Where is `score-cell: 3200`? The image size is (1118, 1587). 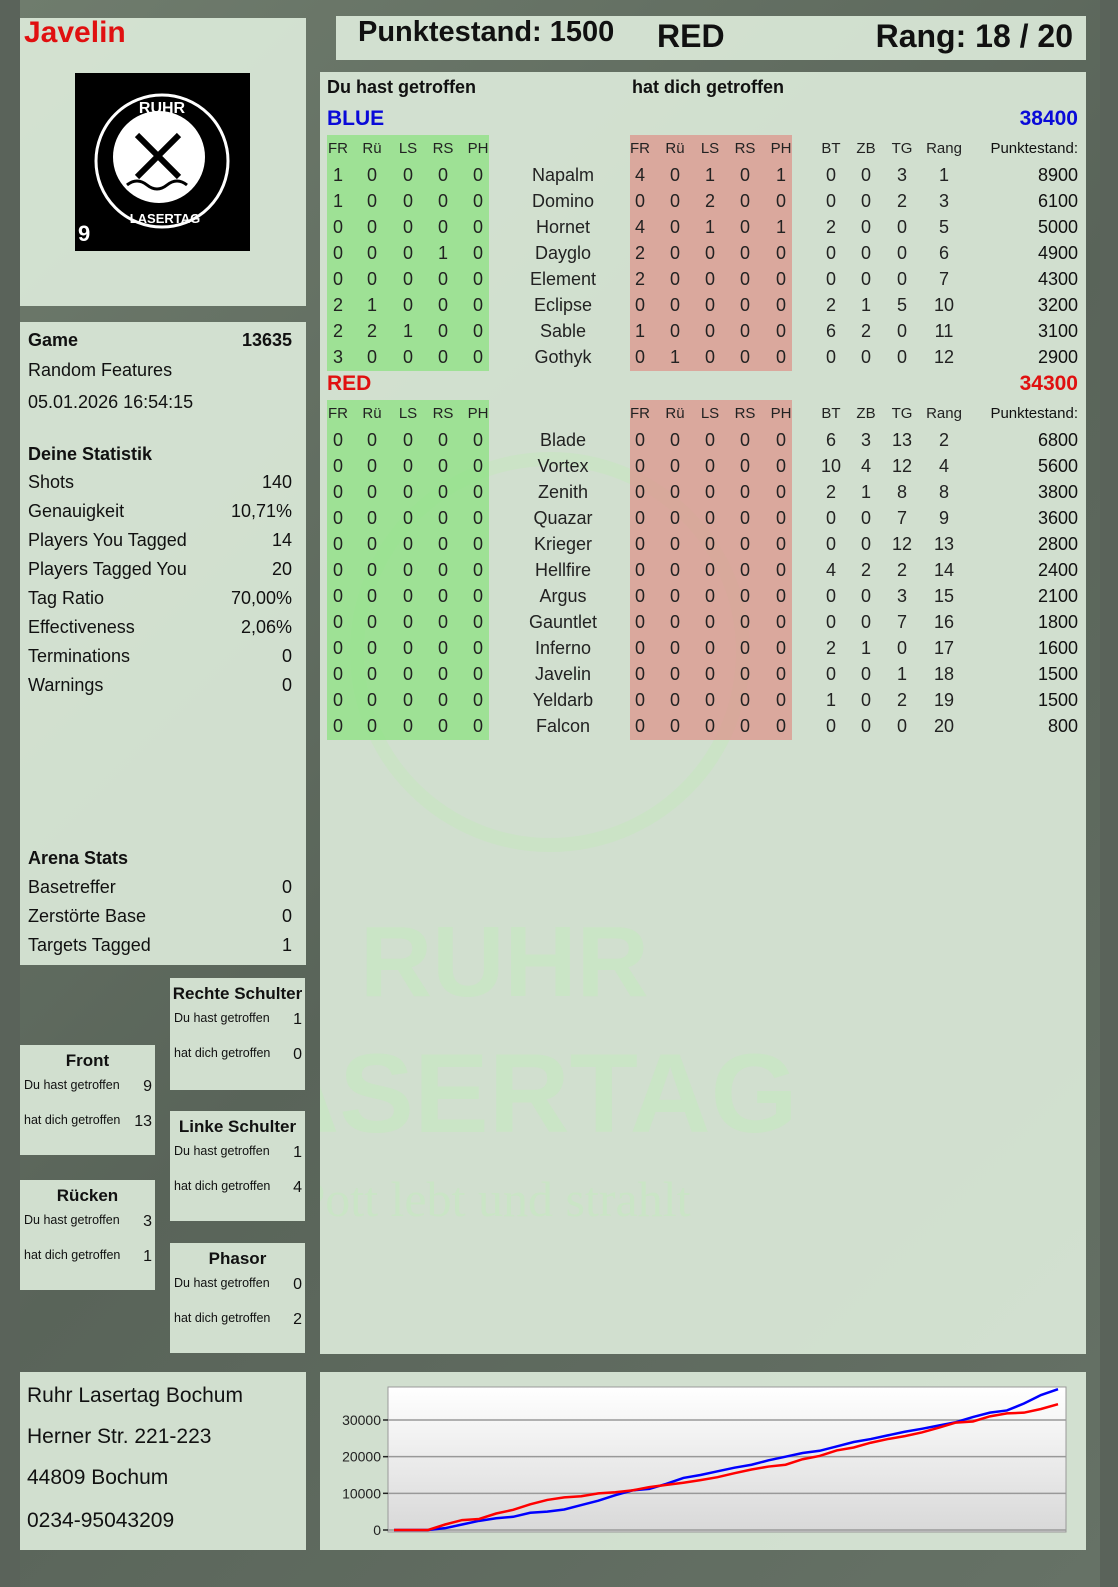
score-cell: 3200 is located at coordinates (1057, 305).